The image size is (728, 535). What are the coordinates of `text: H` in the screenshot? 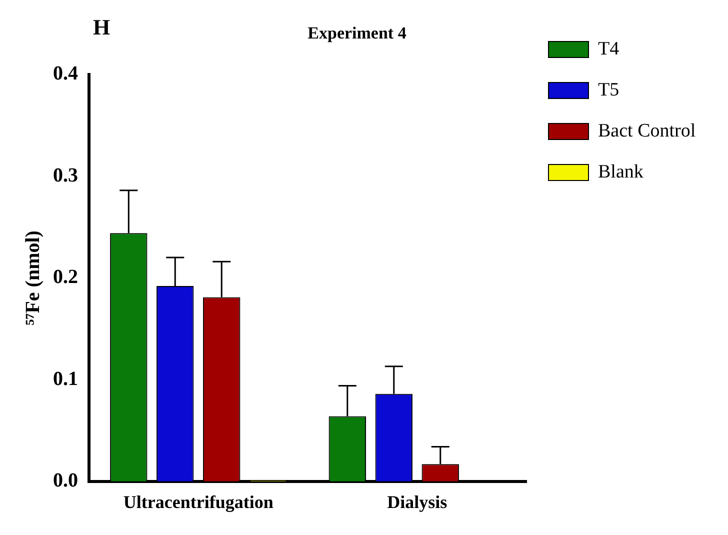 It's located at (101, 27).